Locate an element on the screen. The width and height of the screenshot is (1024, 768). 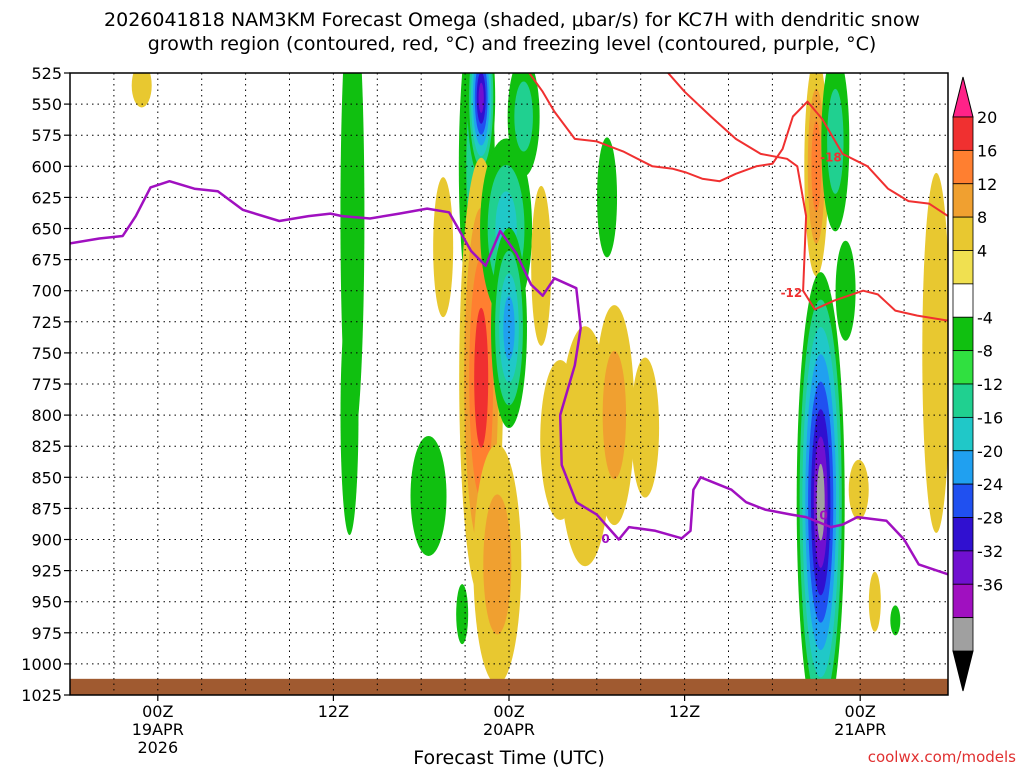
pressure-tick-label: 800 is located at coordinates (46, 415).